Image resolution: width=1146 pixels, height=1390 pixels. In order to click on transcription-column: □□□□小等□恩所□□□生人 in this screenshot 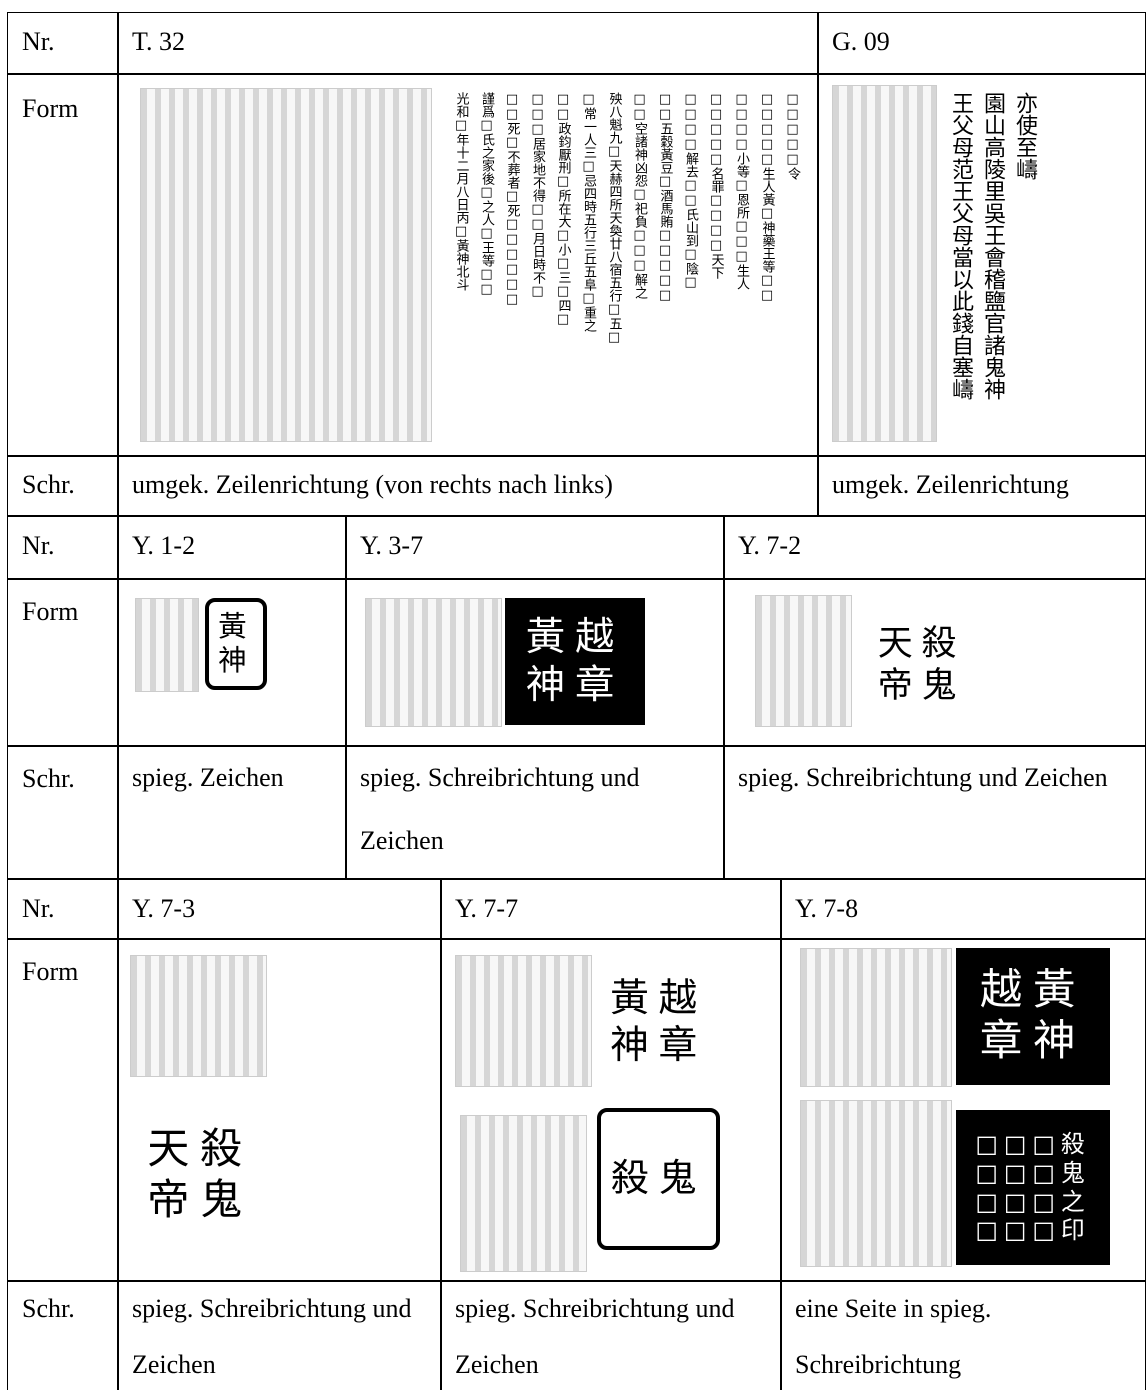, I will do `click(741, 191)`.